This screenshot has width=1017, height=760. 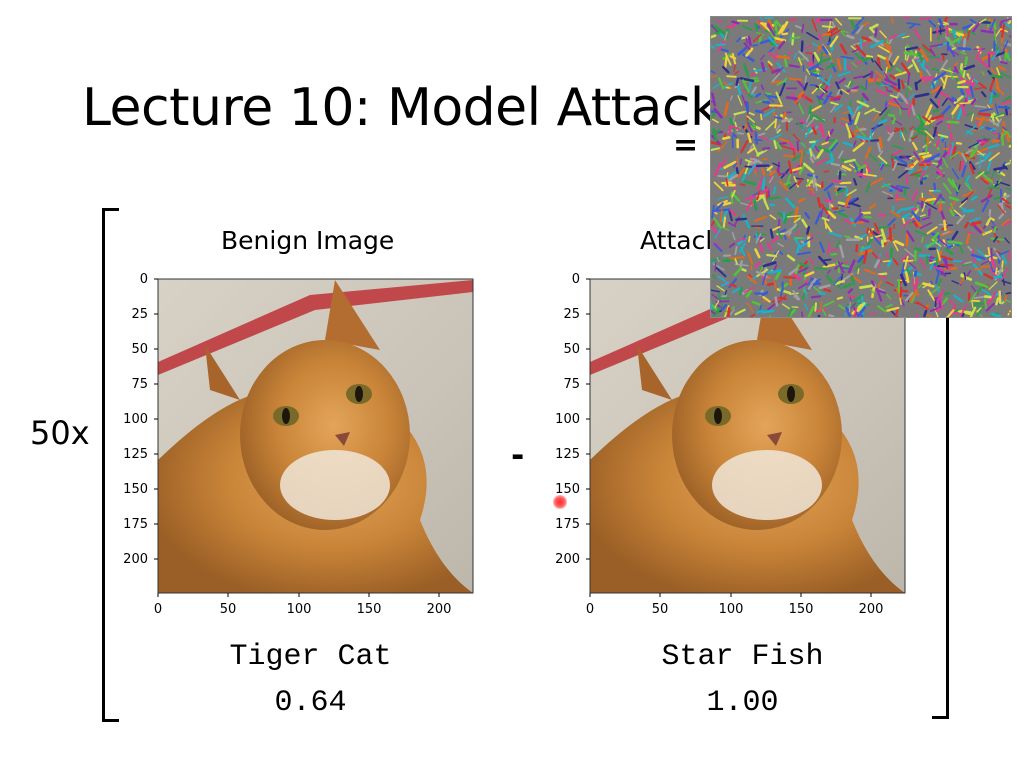 I want to click on attacked-confidence: 1.00, so click(x=742, y=703).